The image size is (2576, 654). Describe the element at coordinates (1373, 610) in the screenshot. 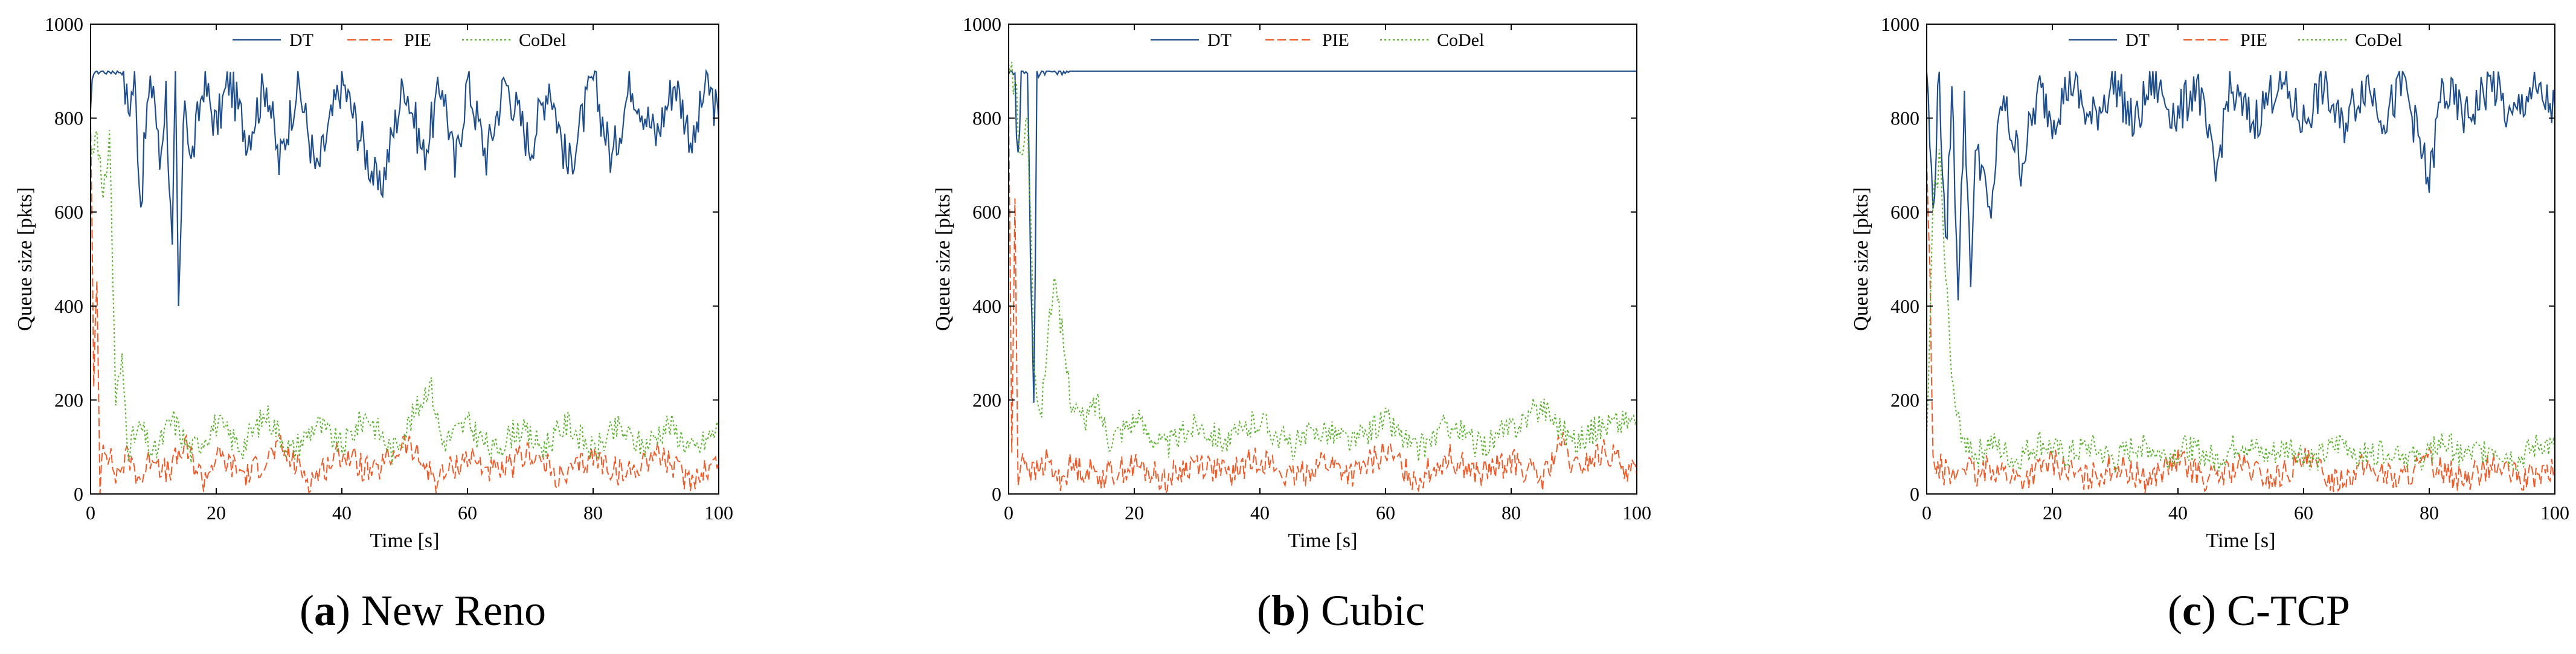

I see `caption-text: Cubic` at that location.